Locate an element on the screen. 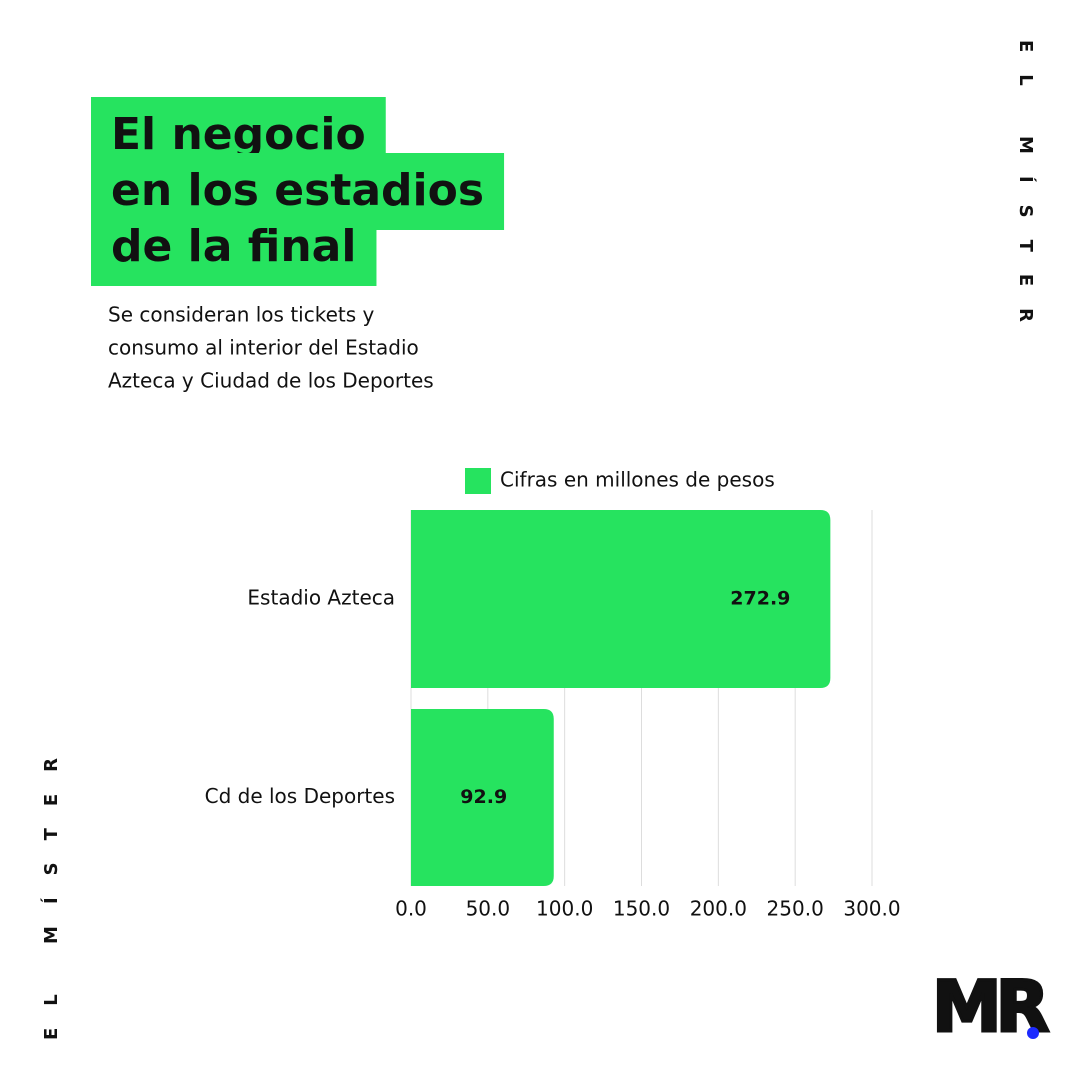 The image size is (1080, 1080). logo-dot is located at coordinates (1033, 1033).